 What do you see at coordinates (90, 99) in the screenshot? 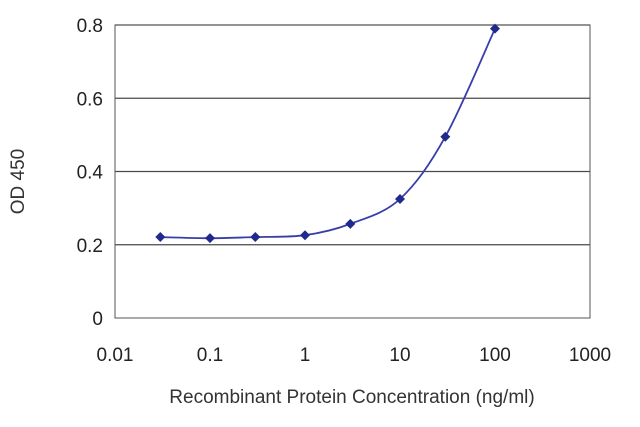
I see `y-tick-label: 0.6` at bounding box center [90, 99].